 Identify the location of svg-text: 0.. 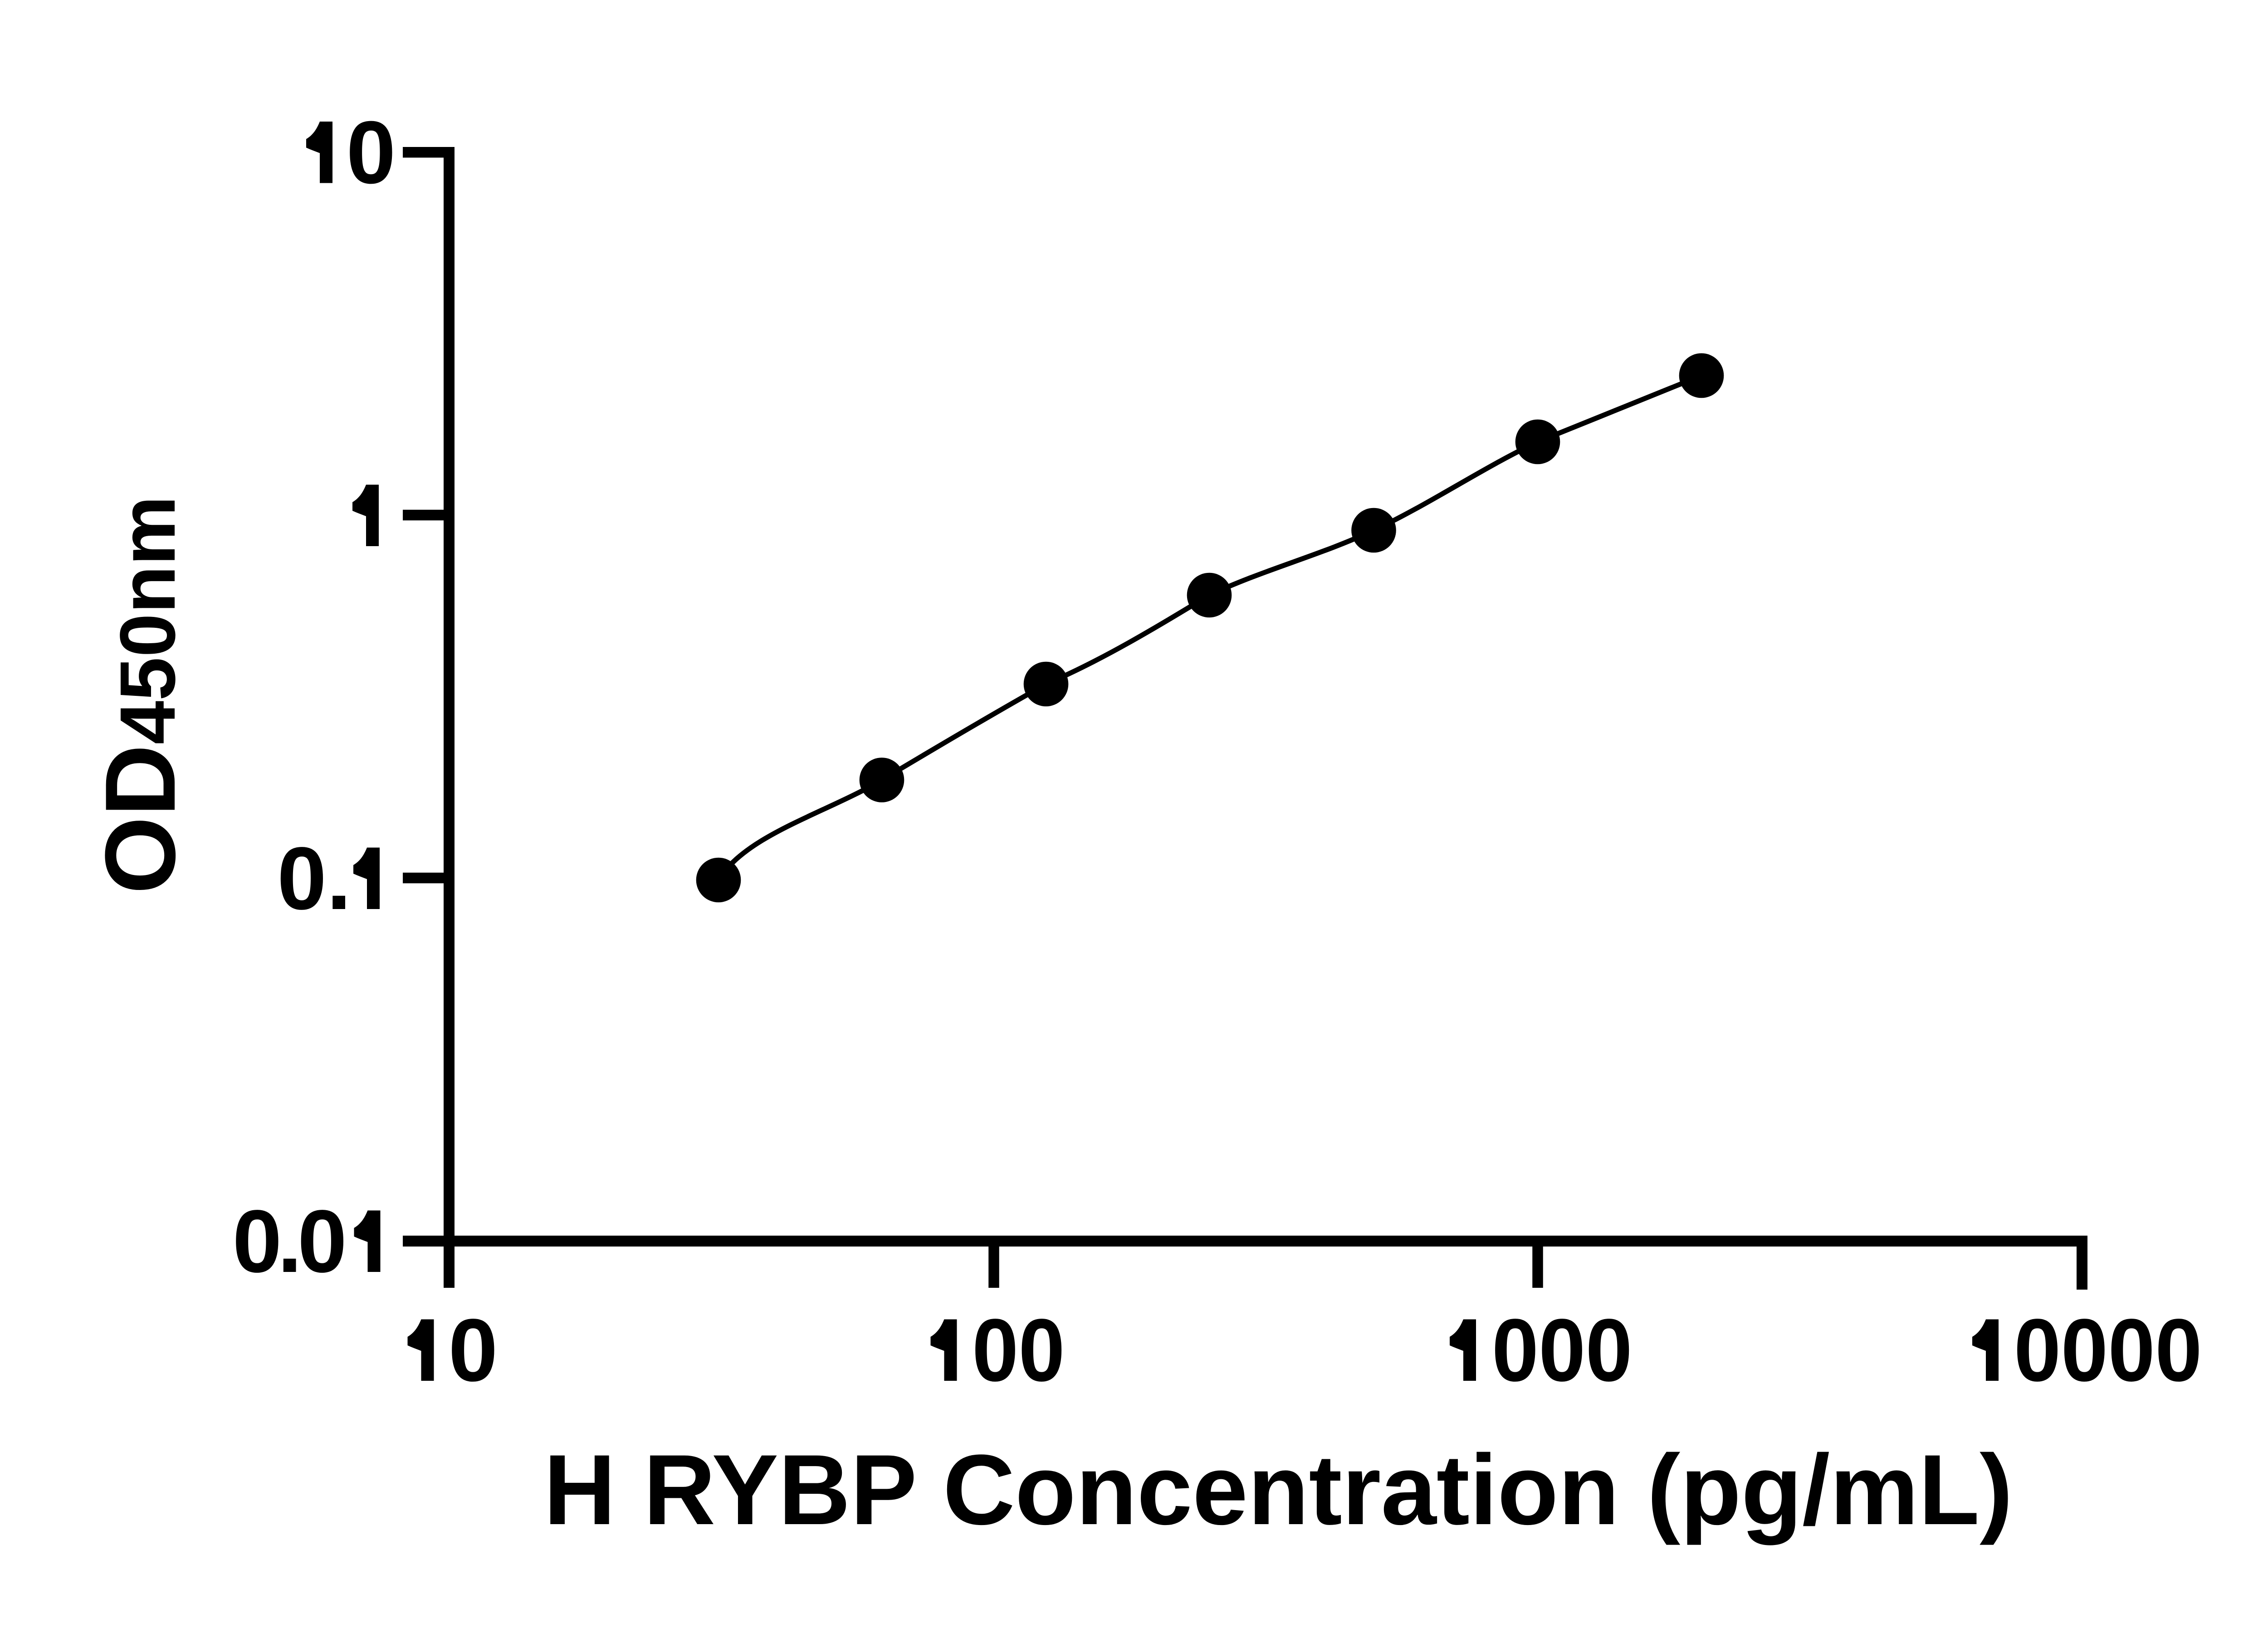
(314, 878).